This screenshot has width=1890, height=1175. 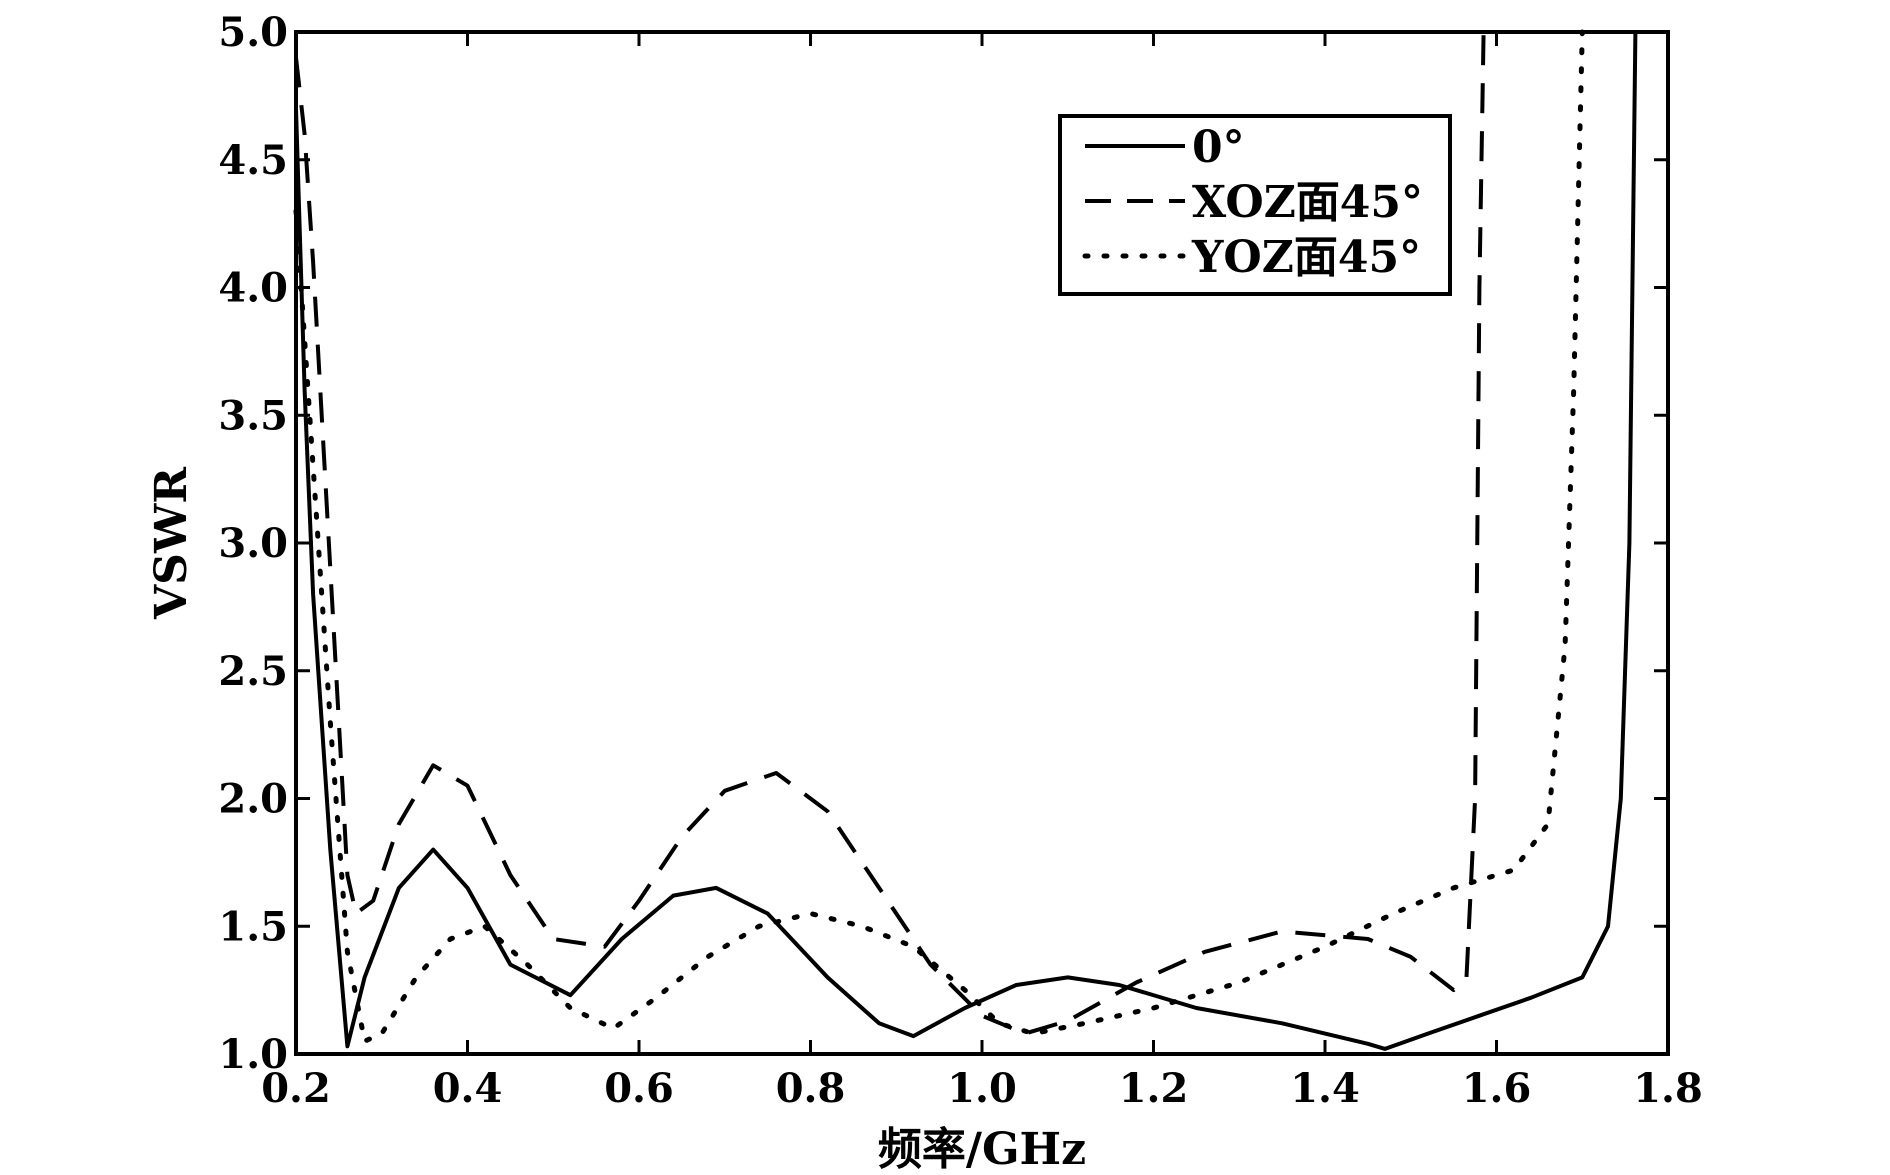 I want to click on x-tick-label: 1.8, so click(x=1668, y=1088).